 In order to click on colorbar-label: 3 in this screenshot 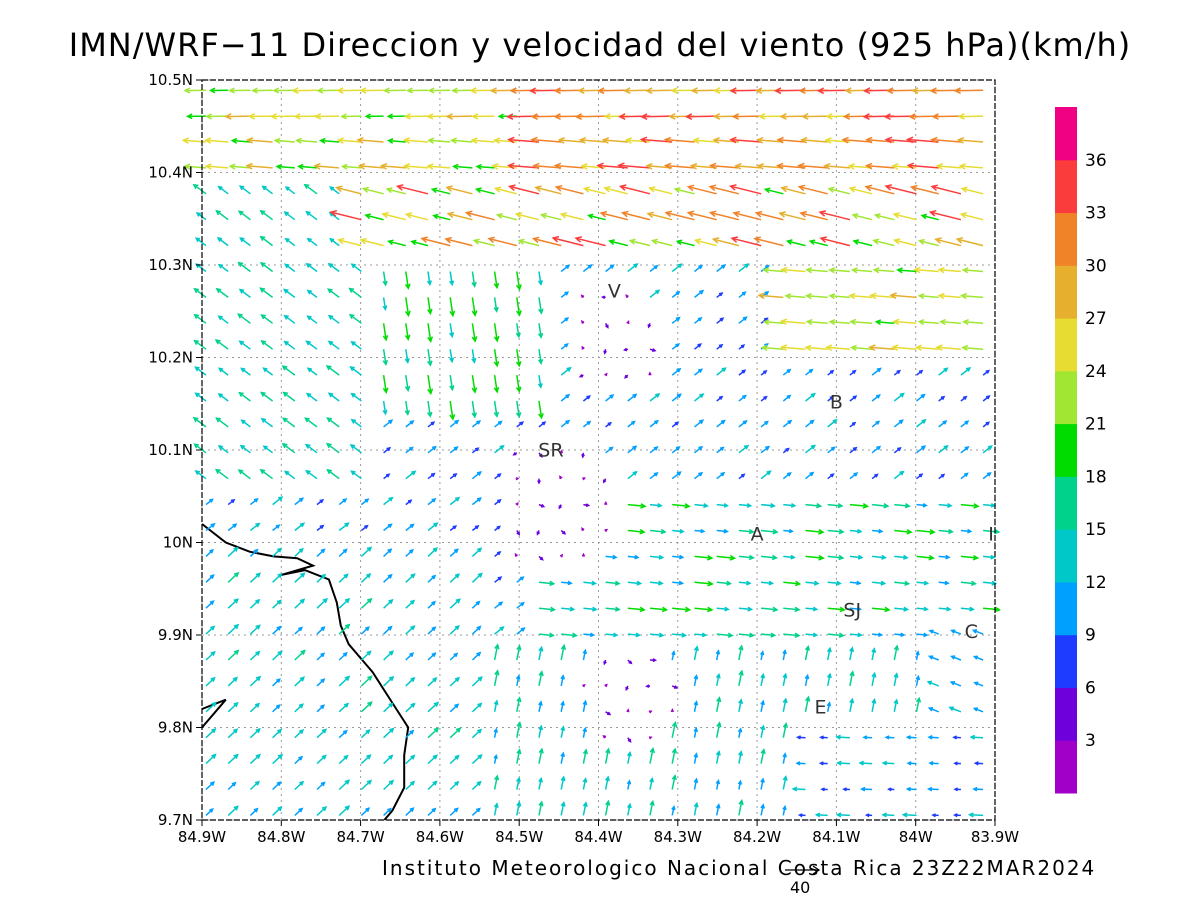, I will do `click(1090, 741)`.